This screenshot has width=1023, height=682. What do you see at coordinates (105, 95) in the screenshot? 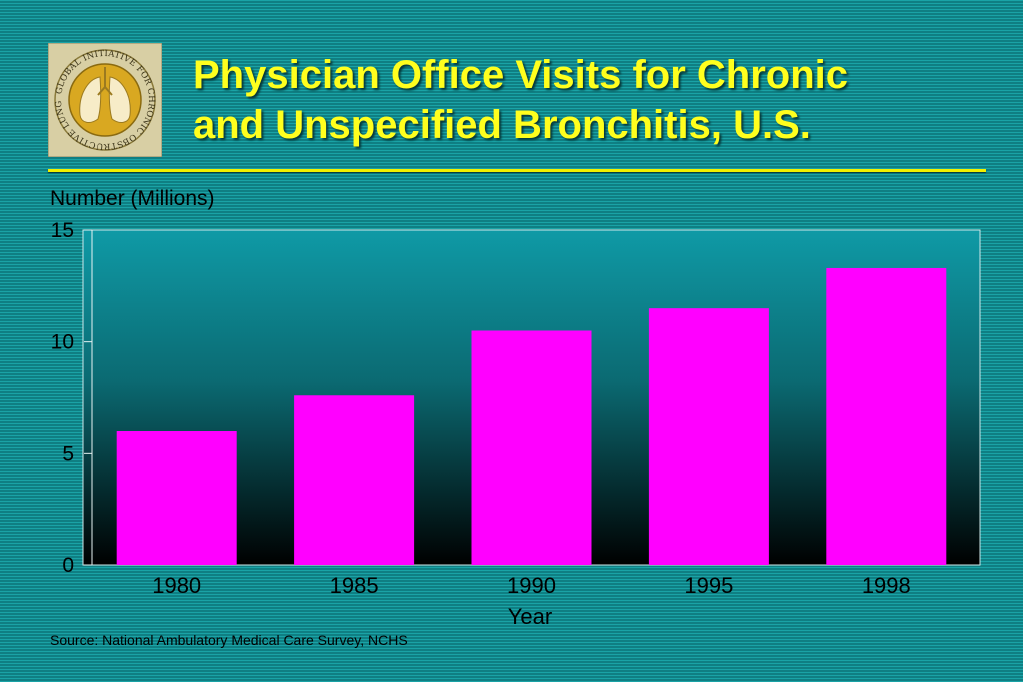
I see `lungs-icon` at bounding box center [105, 95].